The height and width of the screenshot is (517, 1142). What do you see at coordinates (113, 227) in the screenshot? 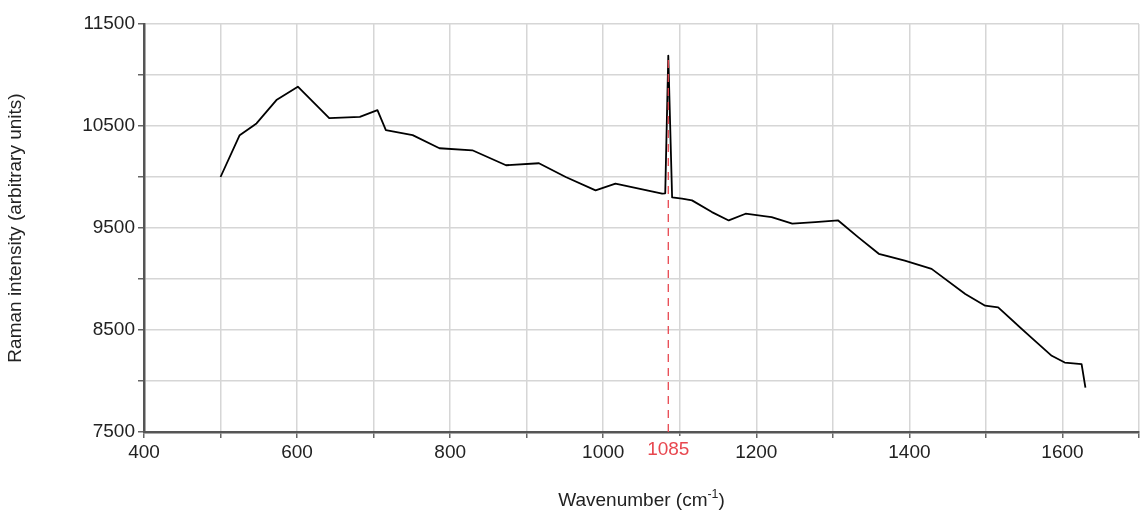
I see `y-tick-label: 9500` at bounding box center [113, 227].